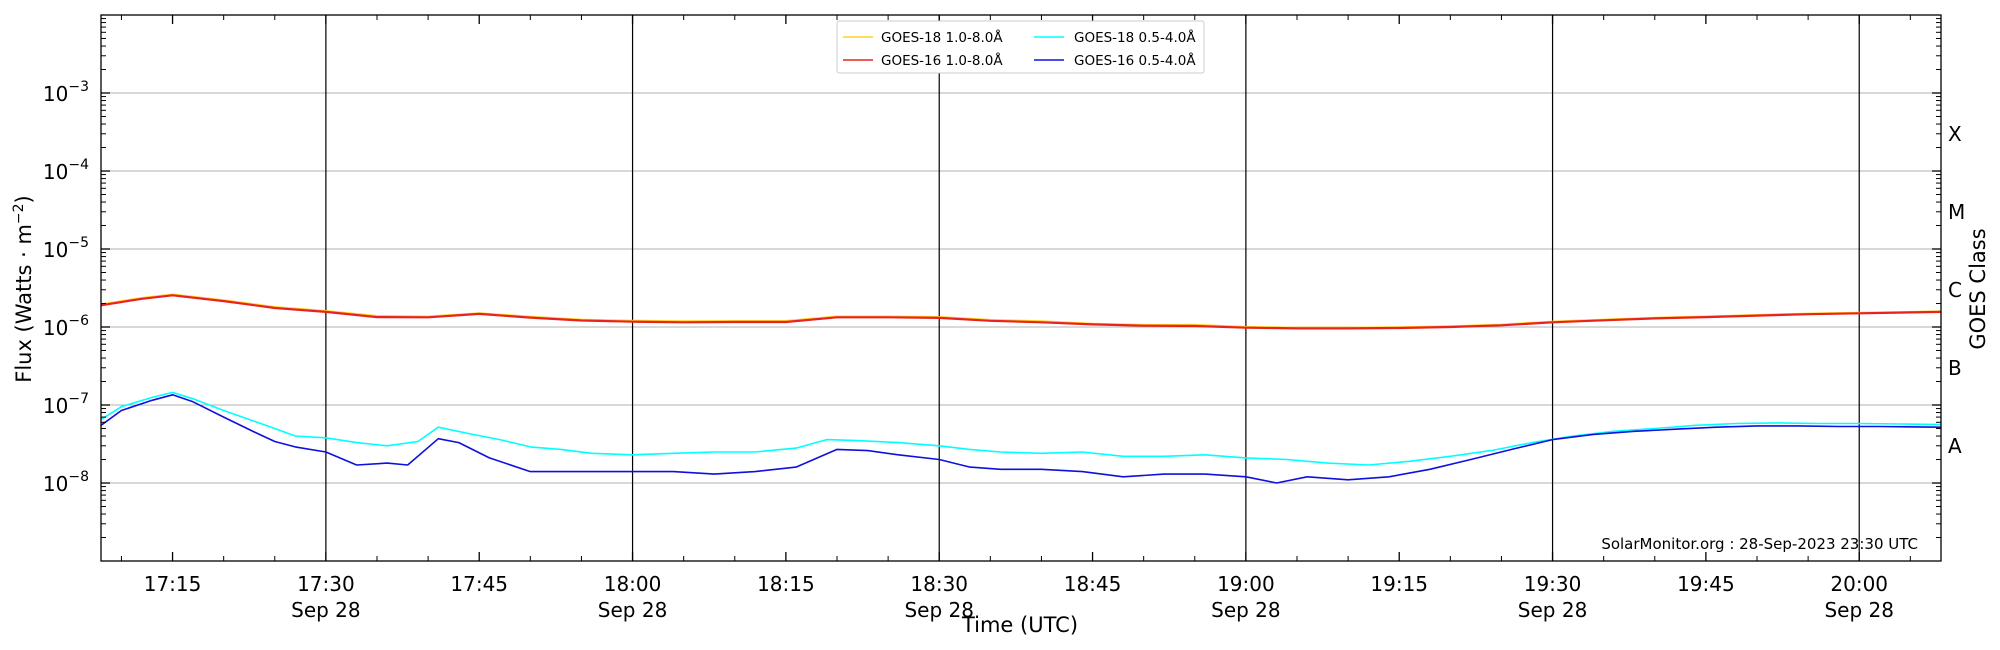  Describe the element at coordinates (1399, 584) in the screenshot. I see `x-tick-label: 19:15` at that location.